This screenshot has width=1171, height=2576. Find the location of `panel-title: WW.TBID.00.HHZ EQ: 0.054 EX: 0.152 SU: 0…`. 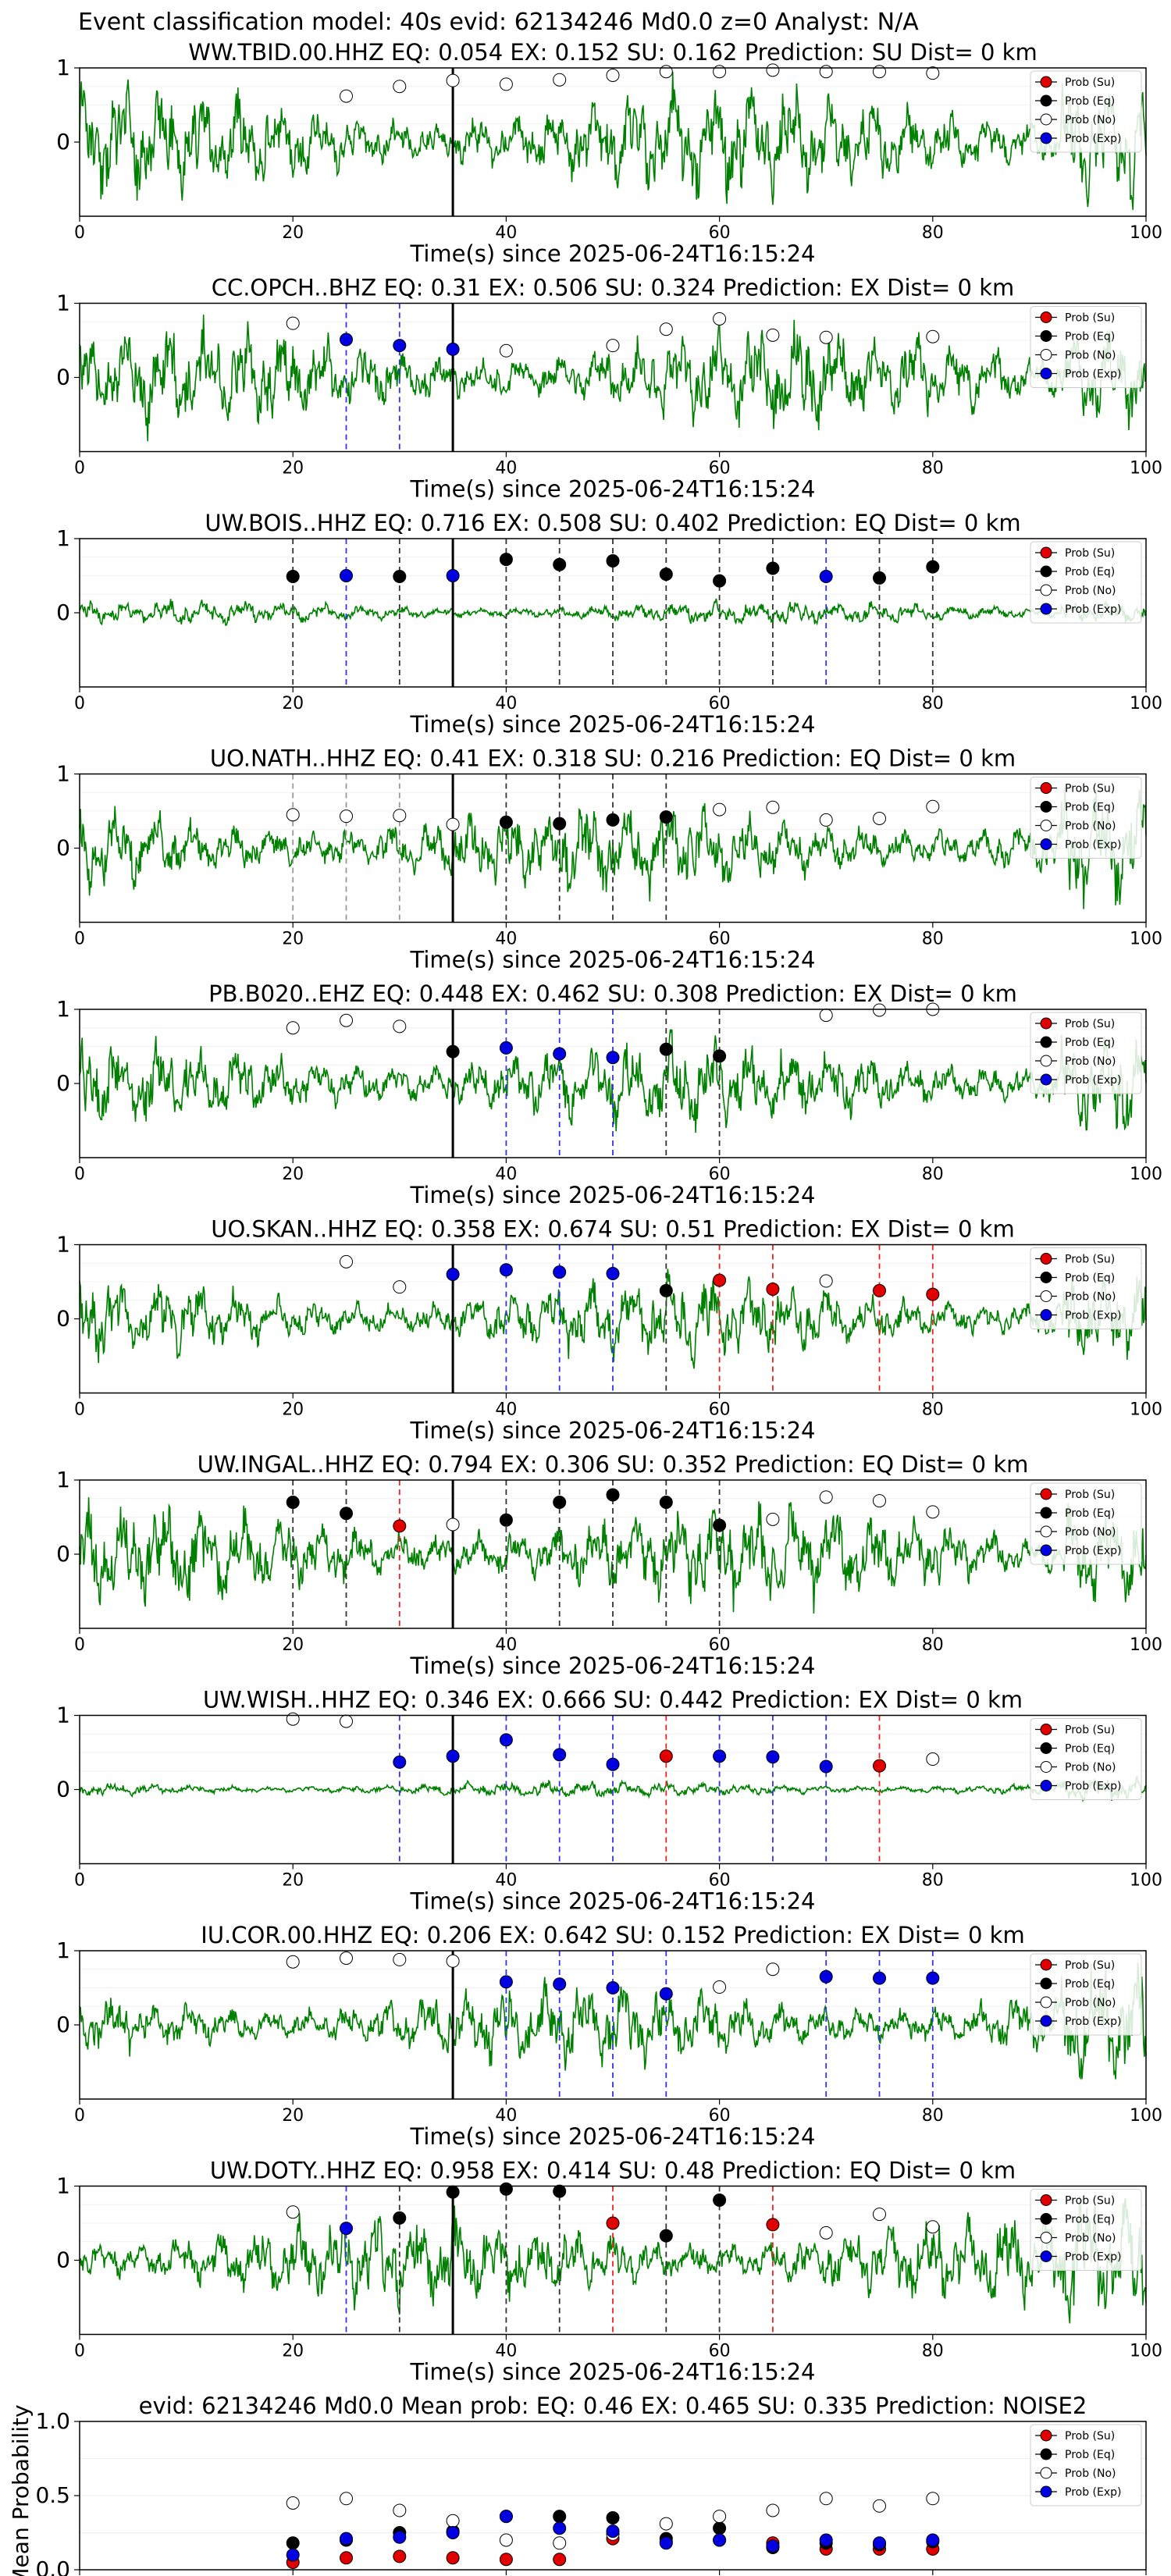

panel-title: WW.TBID.00.HHZ EQ: 0.054 EX: 0.152 SU: 0… is located at coordinates (612, 52).